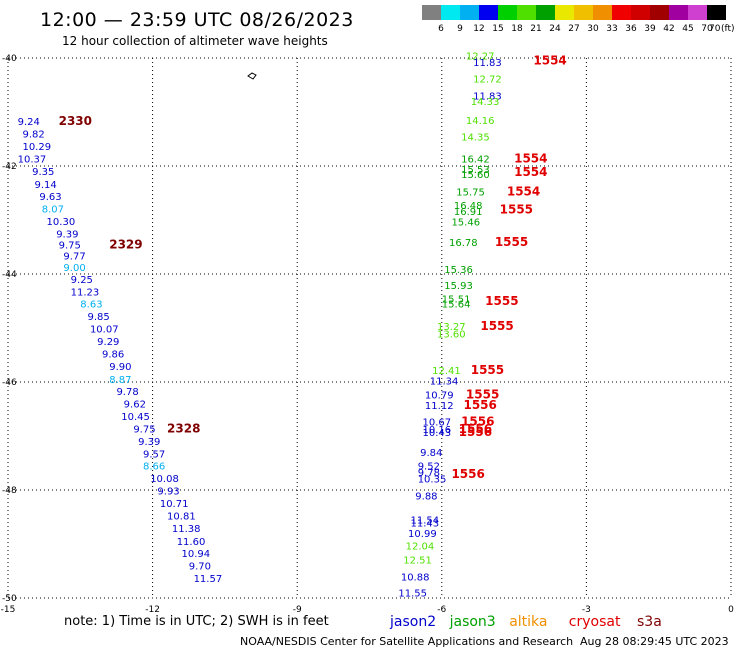  I want to click on y-axis-ticks: -40 -42 -44 -46 -48 -50, so click(9, 329).